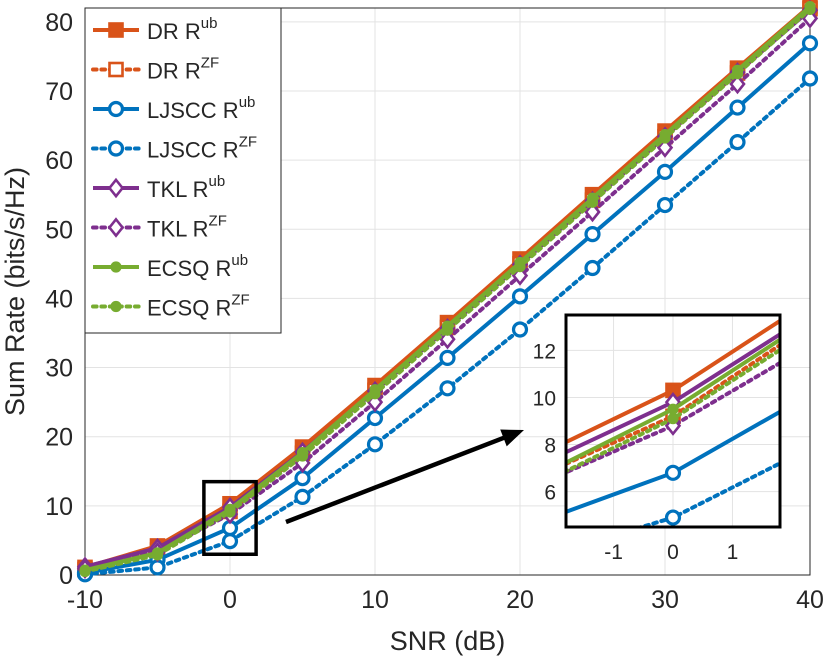  I want to click on inset-y-tick-label: 8, so click(550, 446).